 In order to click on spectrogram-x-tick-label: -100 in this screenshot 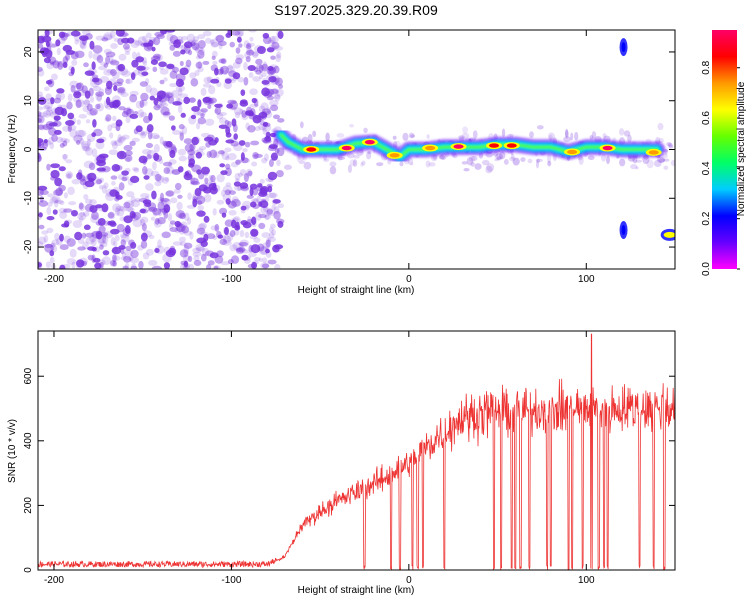, I will do `click(231, 279)`.